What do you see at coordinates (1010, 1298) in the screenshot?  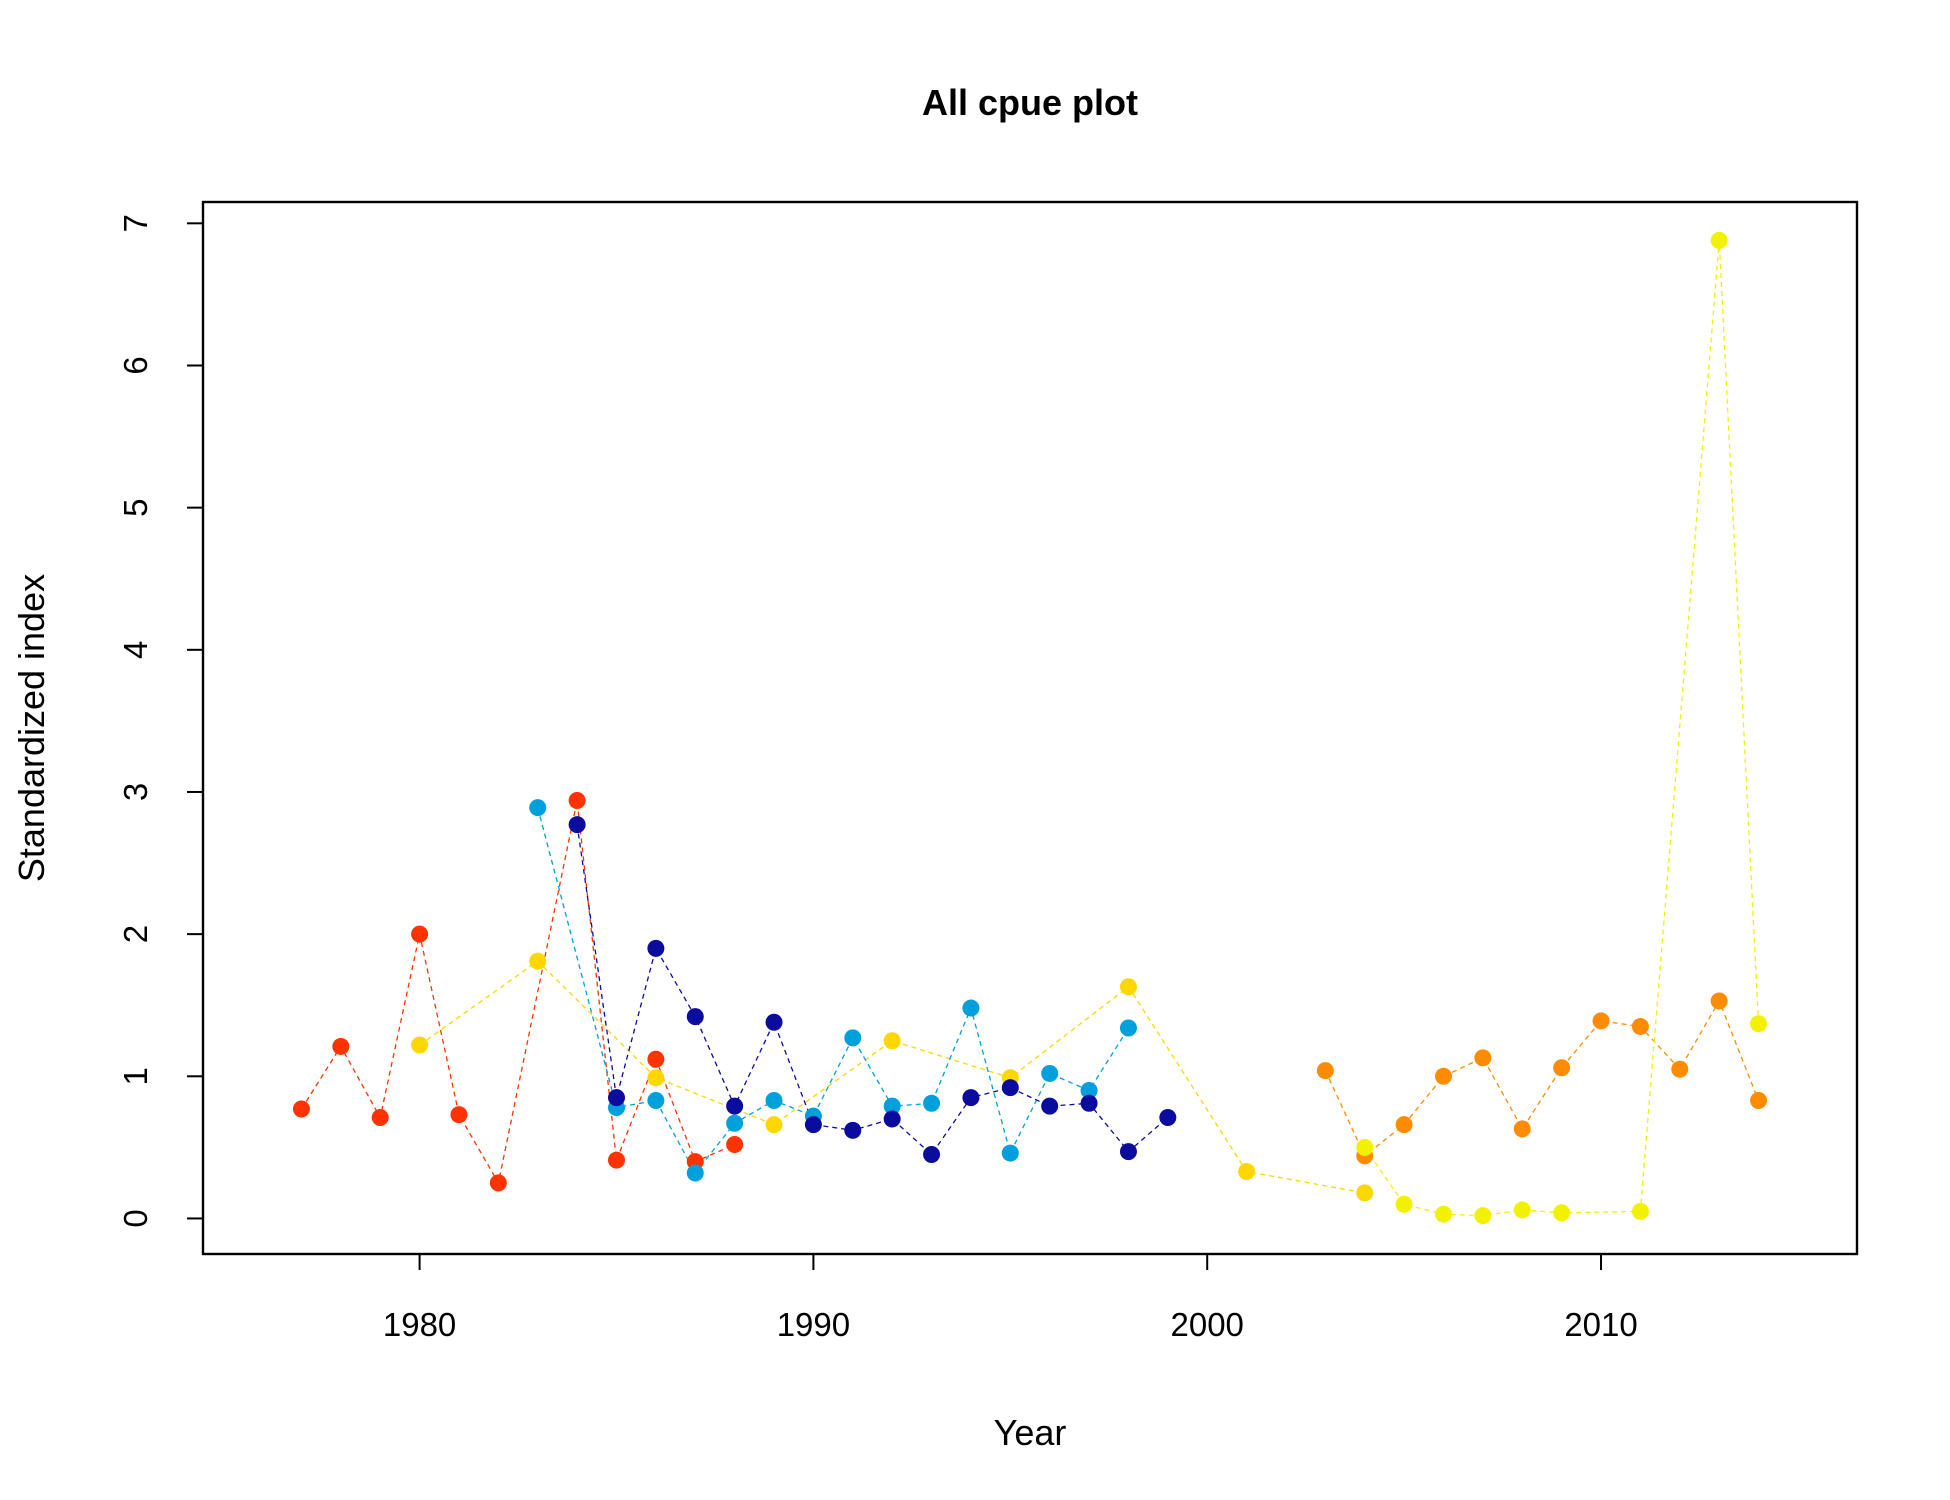 I see `x-axis: 1980 1990 2000 2010` at bounding box center [1010, 1298].